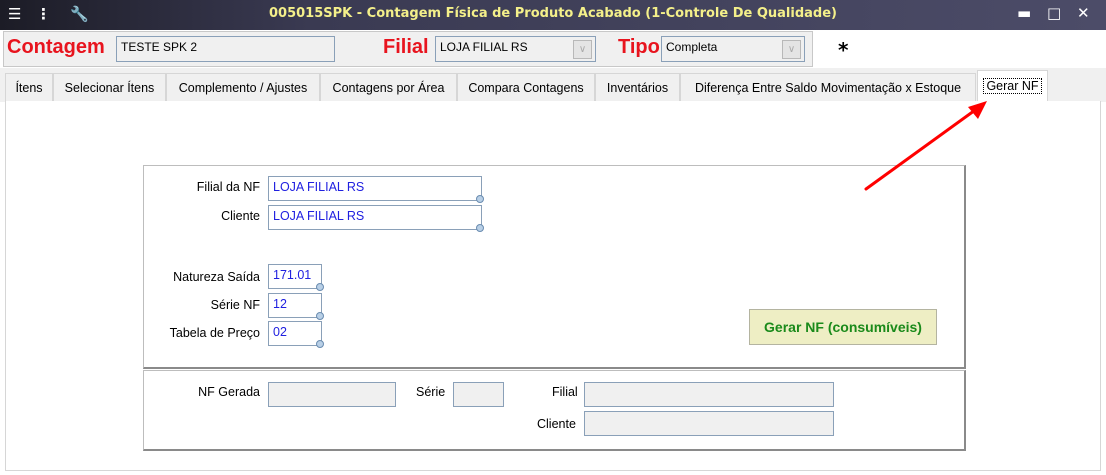  What do you see at coordinates (43, 14) in the screenshot?
I see `traffic-light-icon: ⋮` at bounding box center [43, 14].